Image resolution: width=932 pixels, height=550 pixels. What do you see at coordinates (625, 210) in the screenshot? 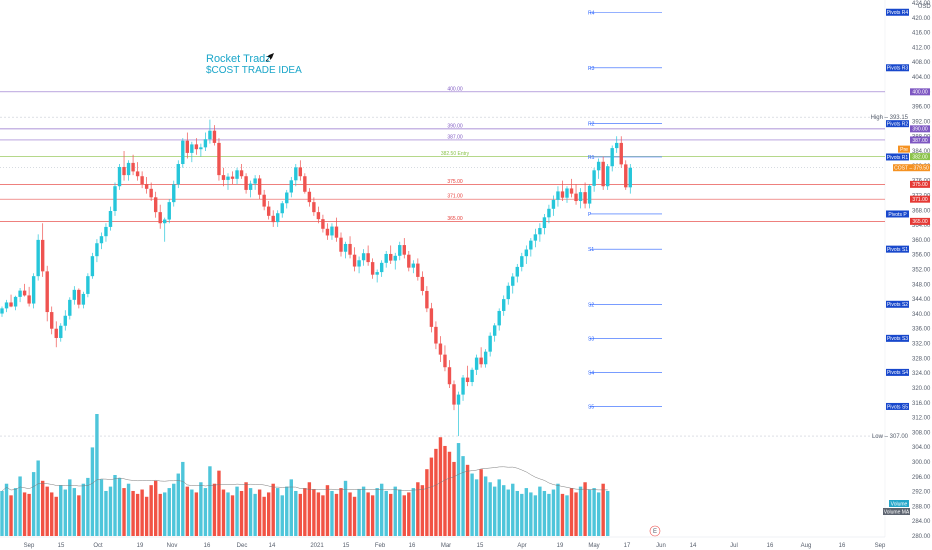
I see `pivot-lines: R4 R3 R2 R1 P S1 S2 S3 S4 S5` at bounding box center [625, 210].